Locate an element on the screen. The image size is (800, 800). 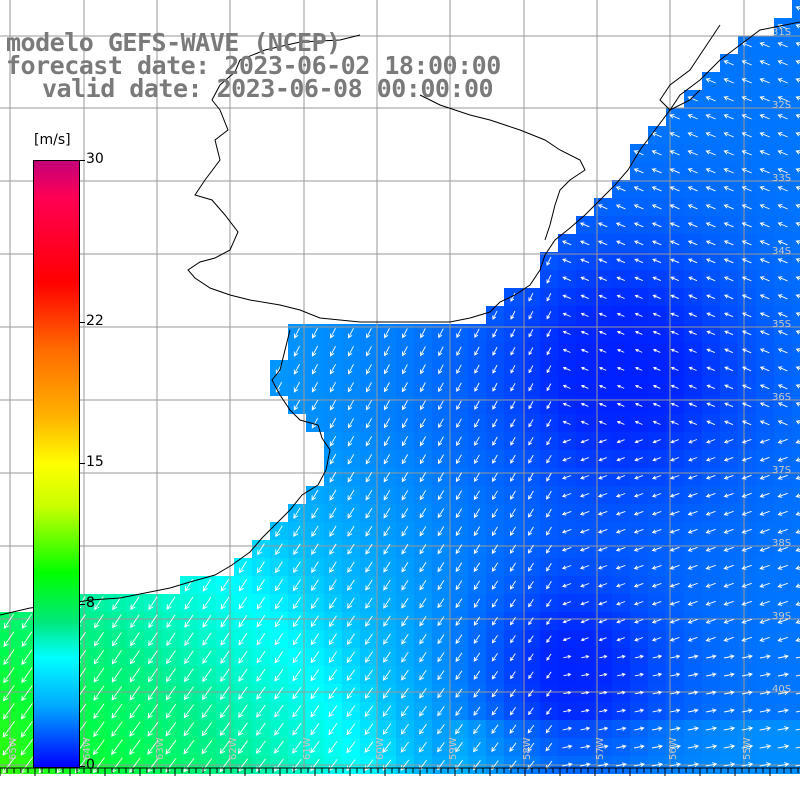
latitude-label: 40S is located at coordinates (781, 689).